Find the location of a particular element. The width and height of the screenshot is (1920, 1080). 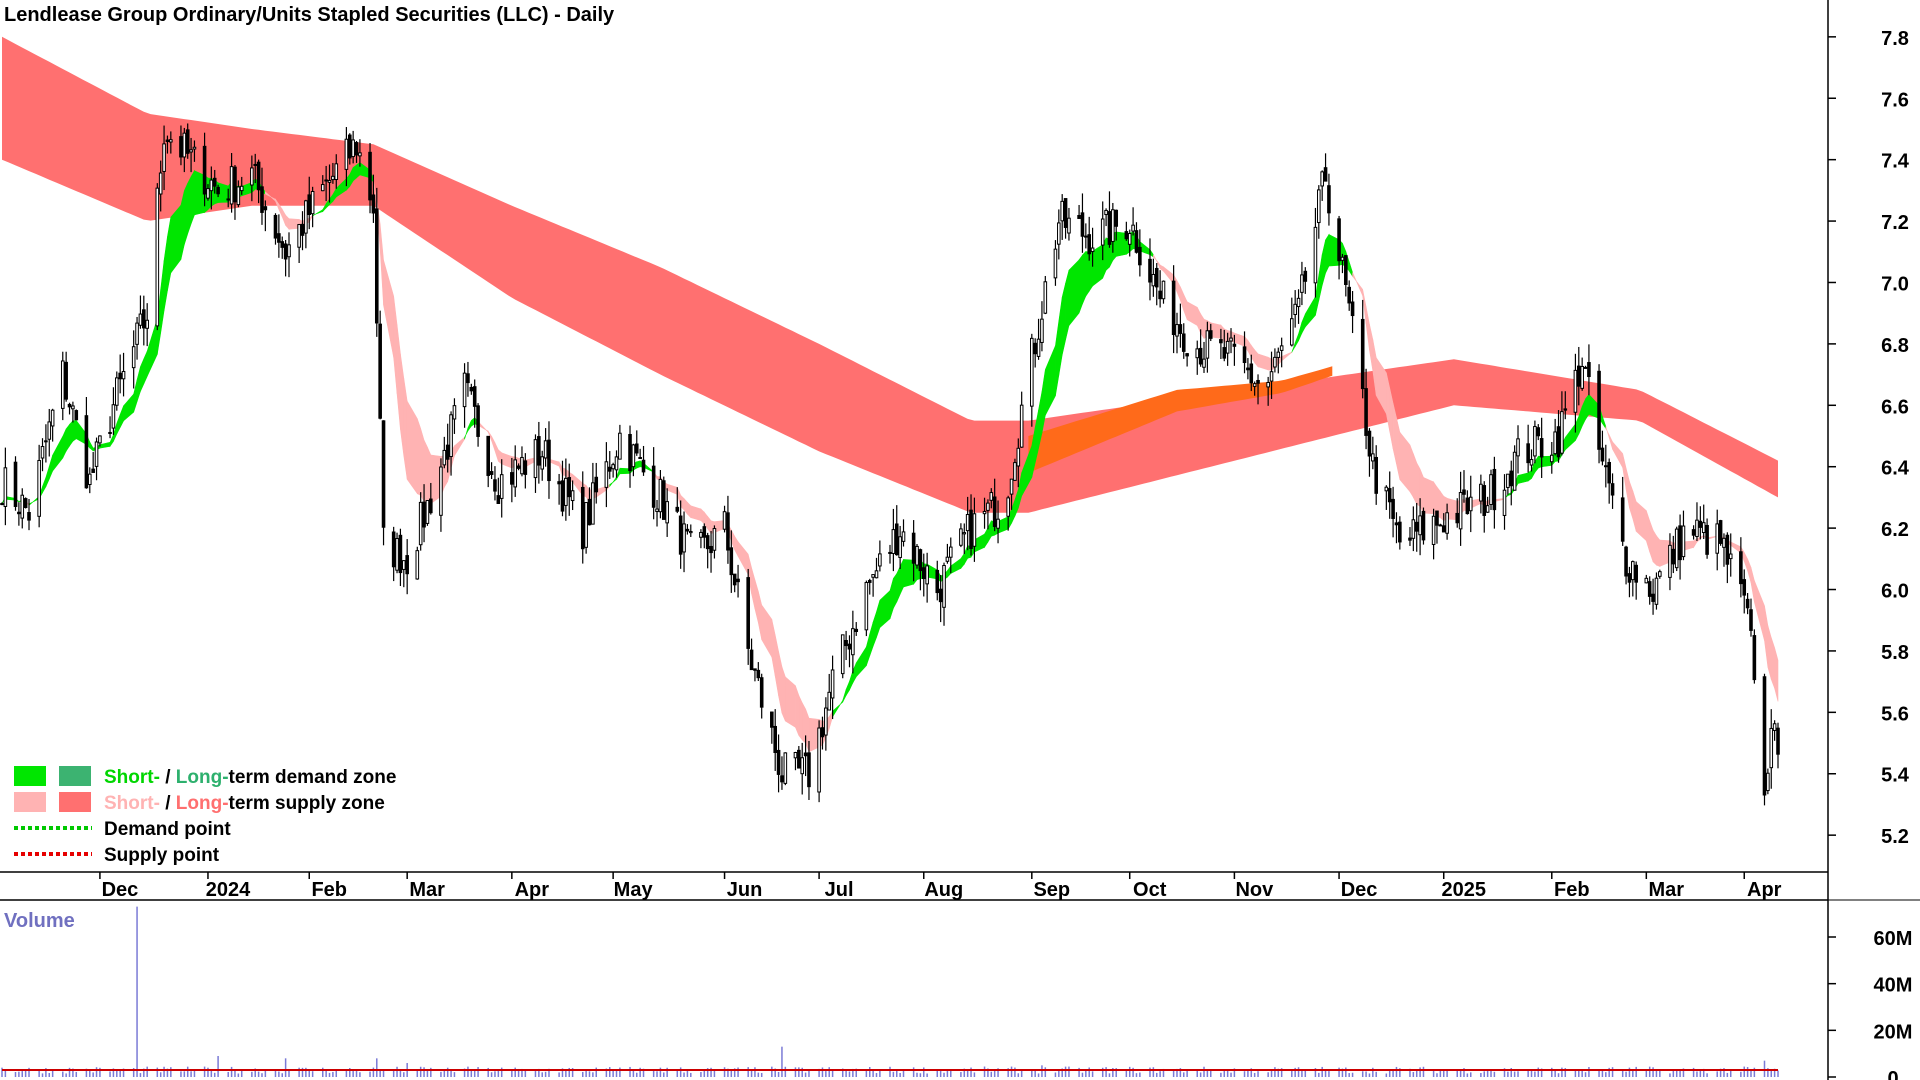

price-tick-label: 7.4 is located at coordinates (1895, 162).